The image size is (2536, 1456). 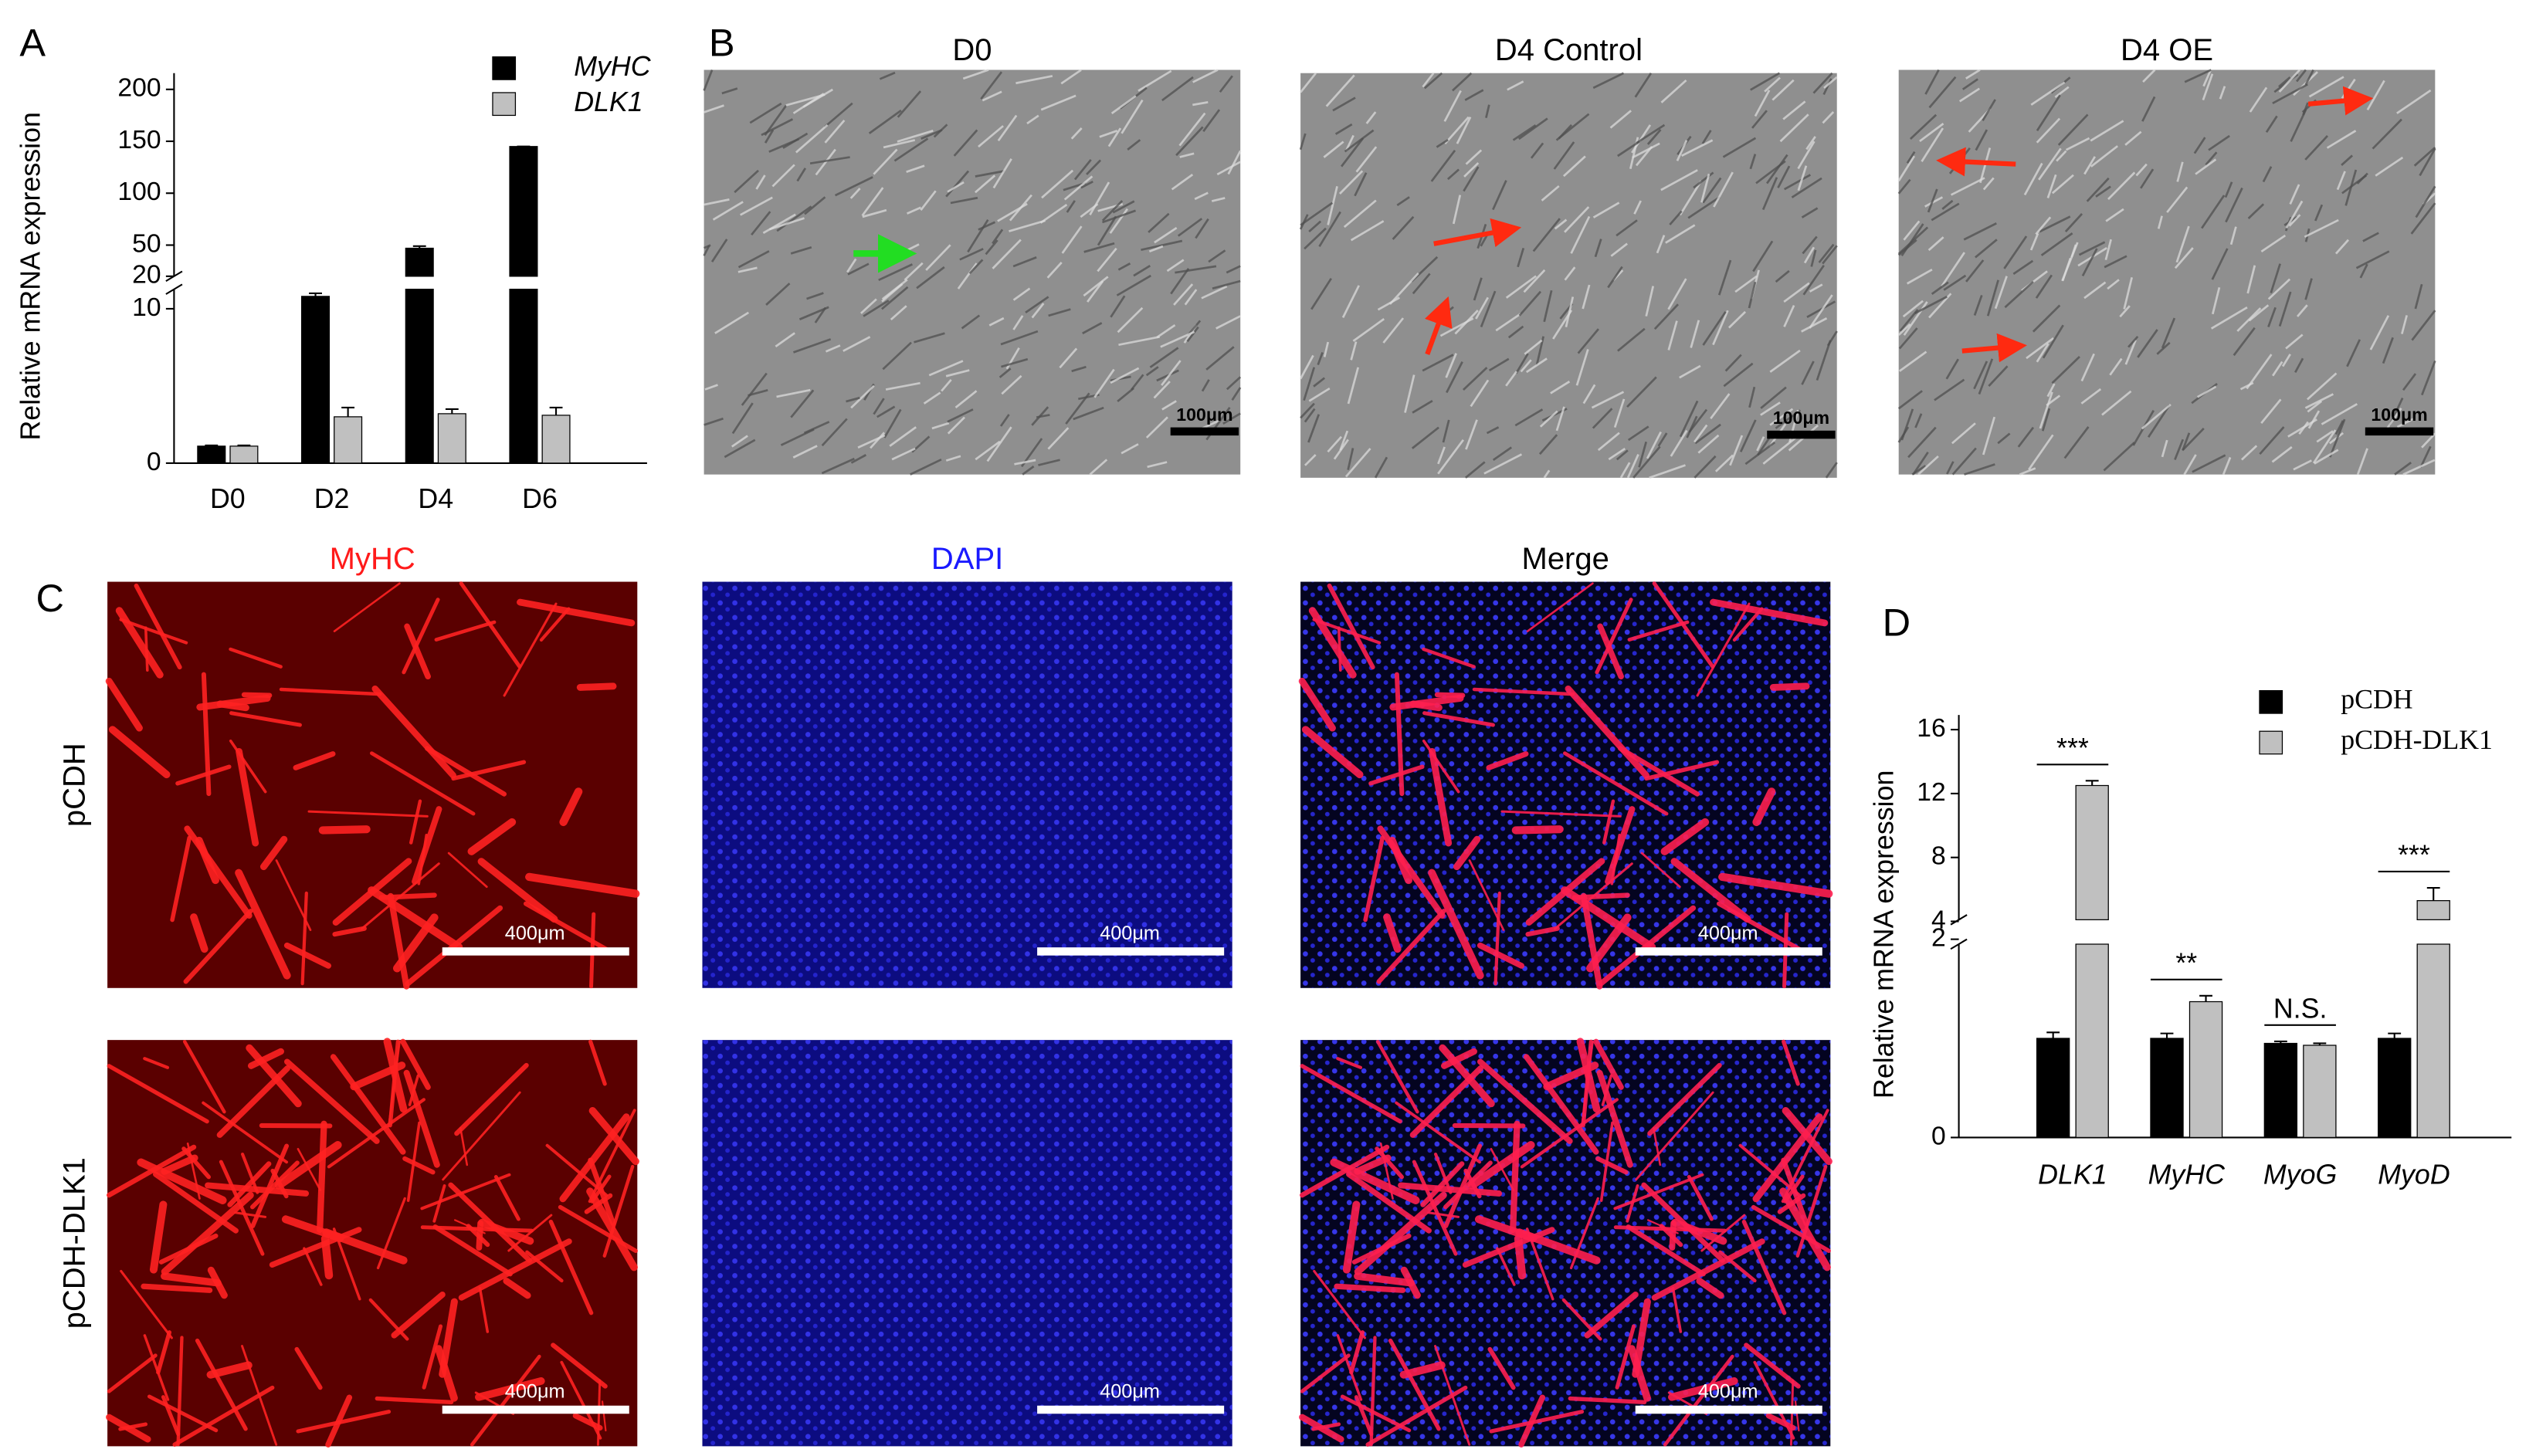 I want to click on x-tick-label: D4, so click(x=435, y=499).